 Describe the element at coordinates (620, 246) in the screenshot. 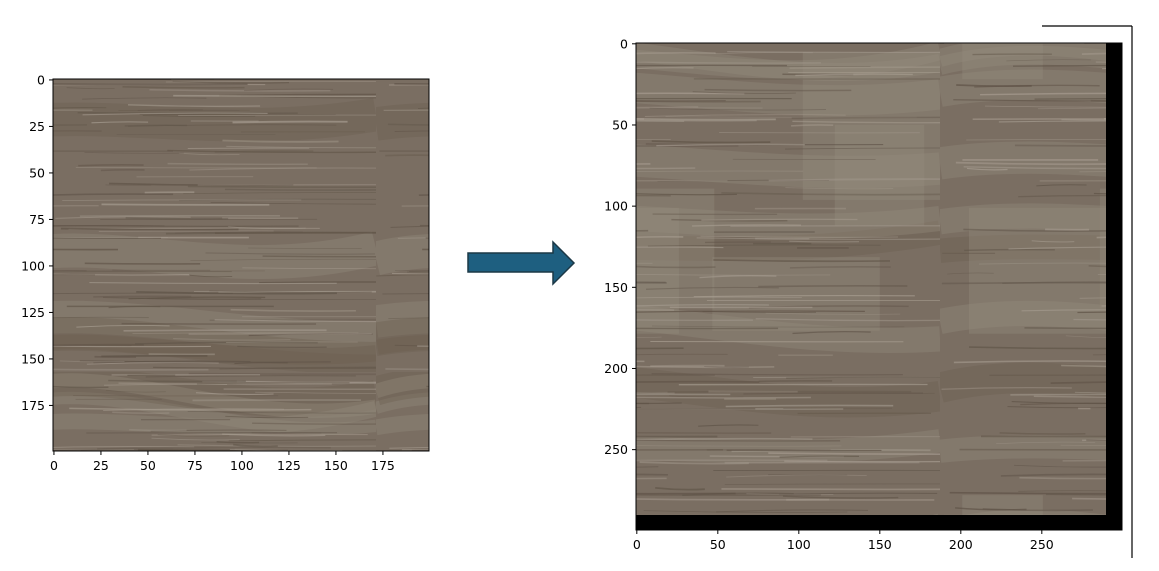

I see `right-y-axis: 0 50 100 150 200 250` at that location.